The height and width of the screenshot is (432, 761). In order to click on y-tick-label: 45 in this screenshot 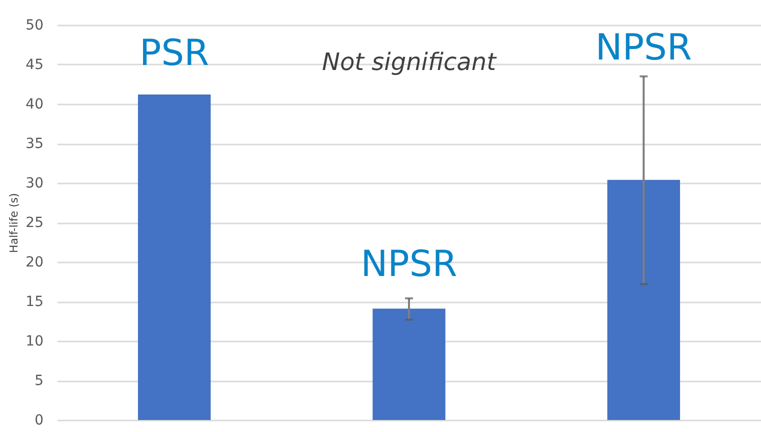, I will do `click(35, 65)`.